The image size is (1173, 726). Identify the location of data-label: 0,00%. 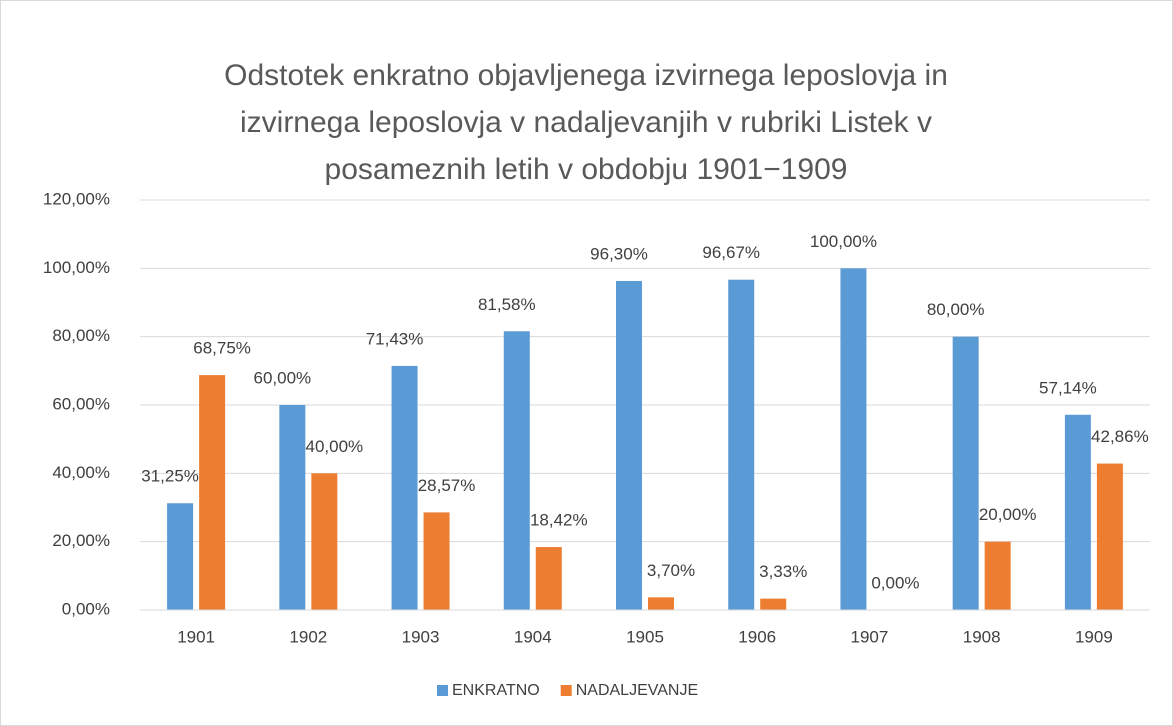
(895, 582).